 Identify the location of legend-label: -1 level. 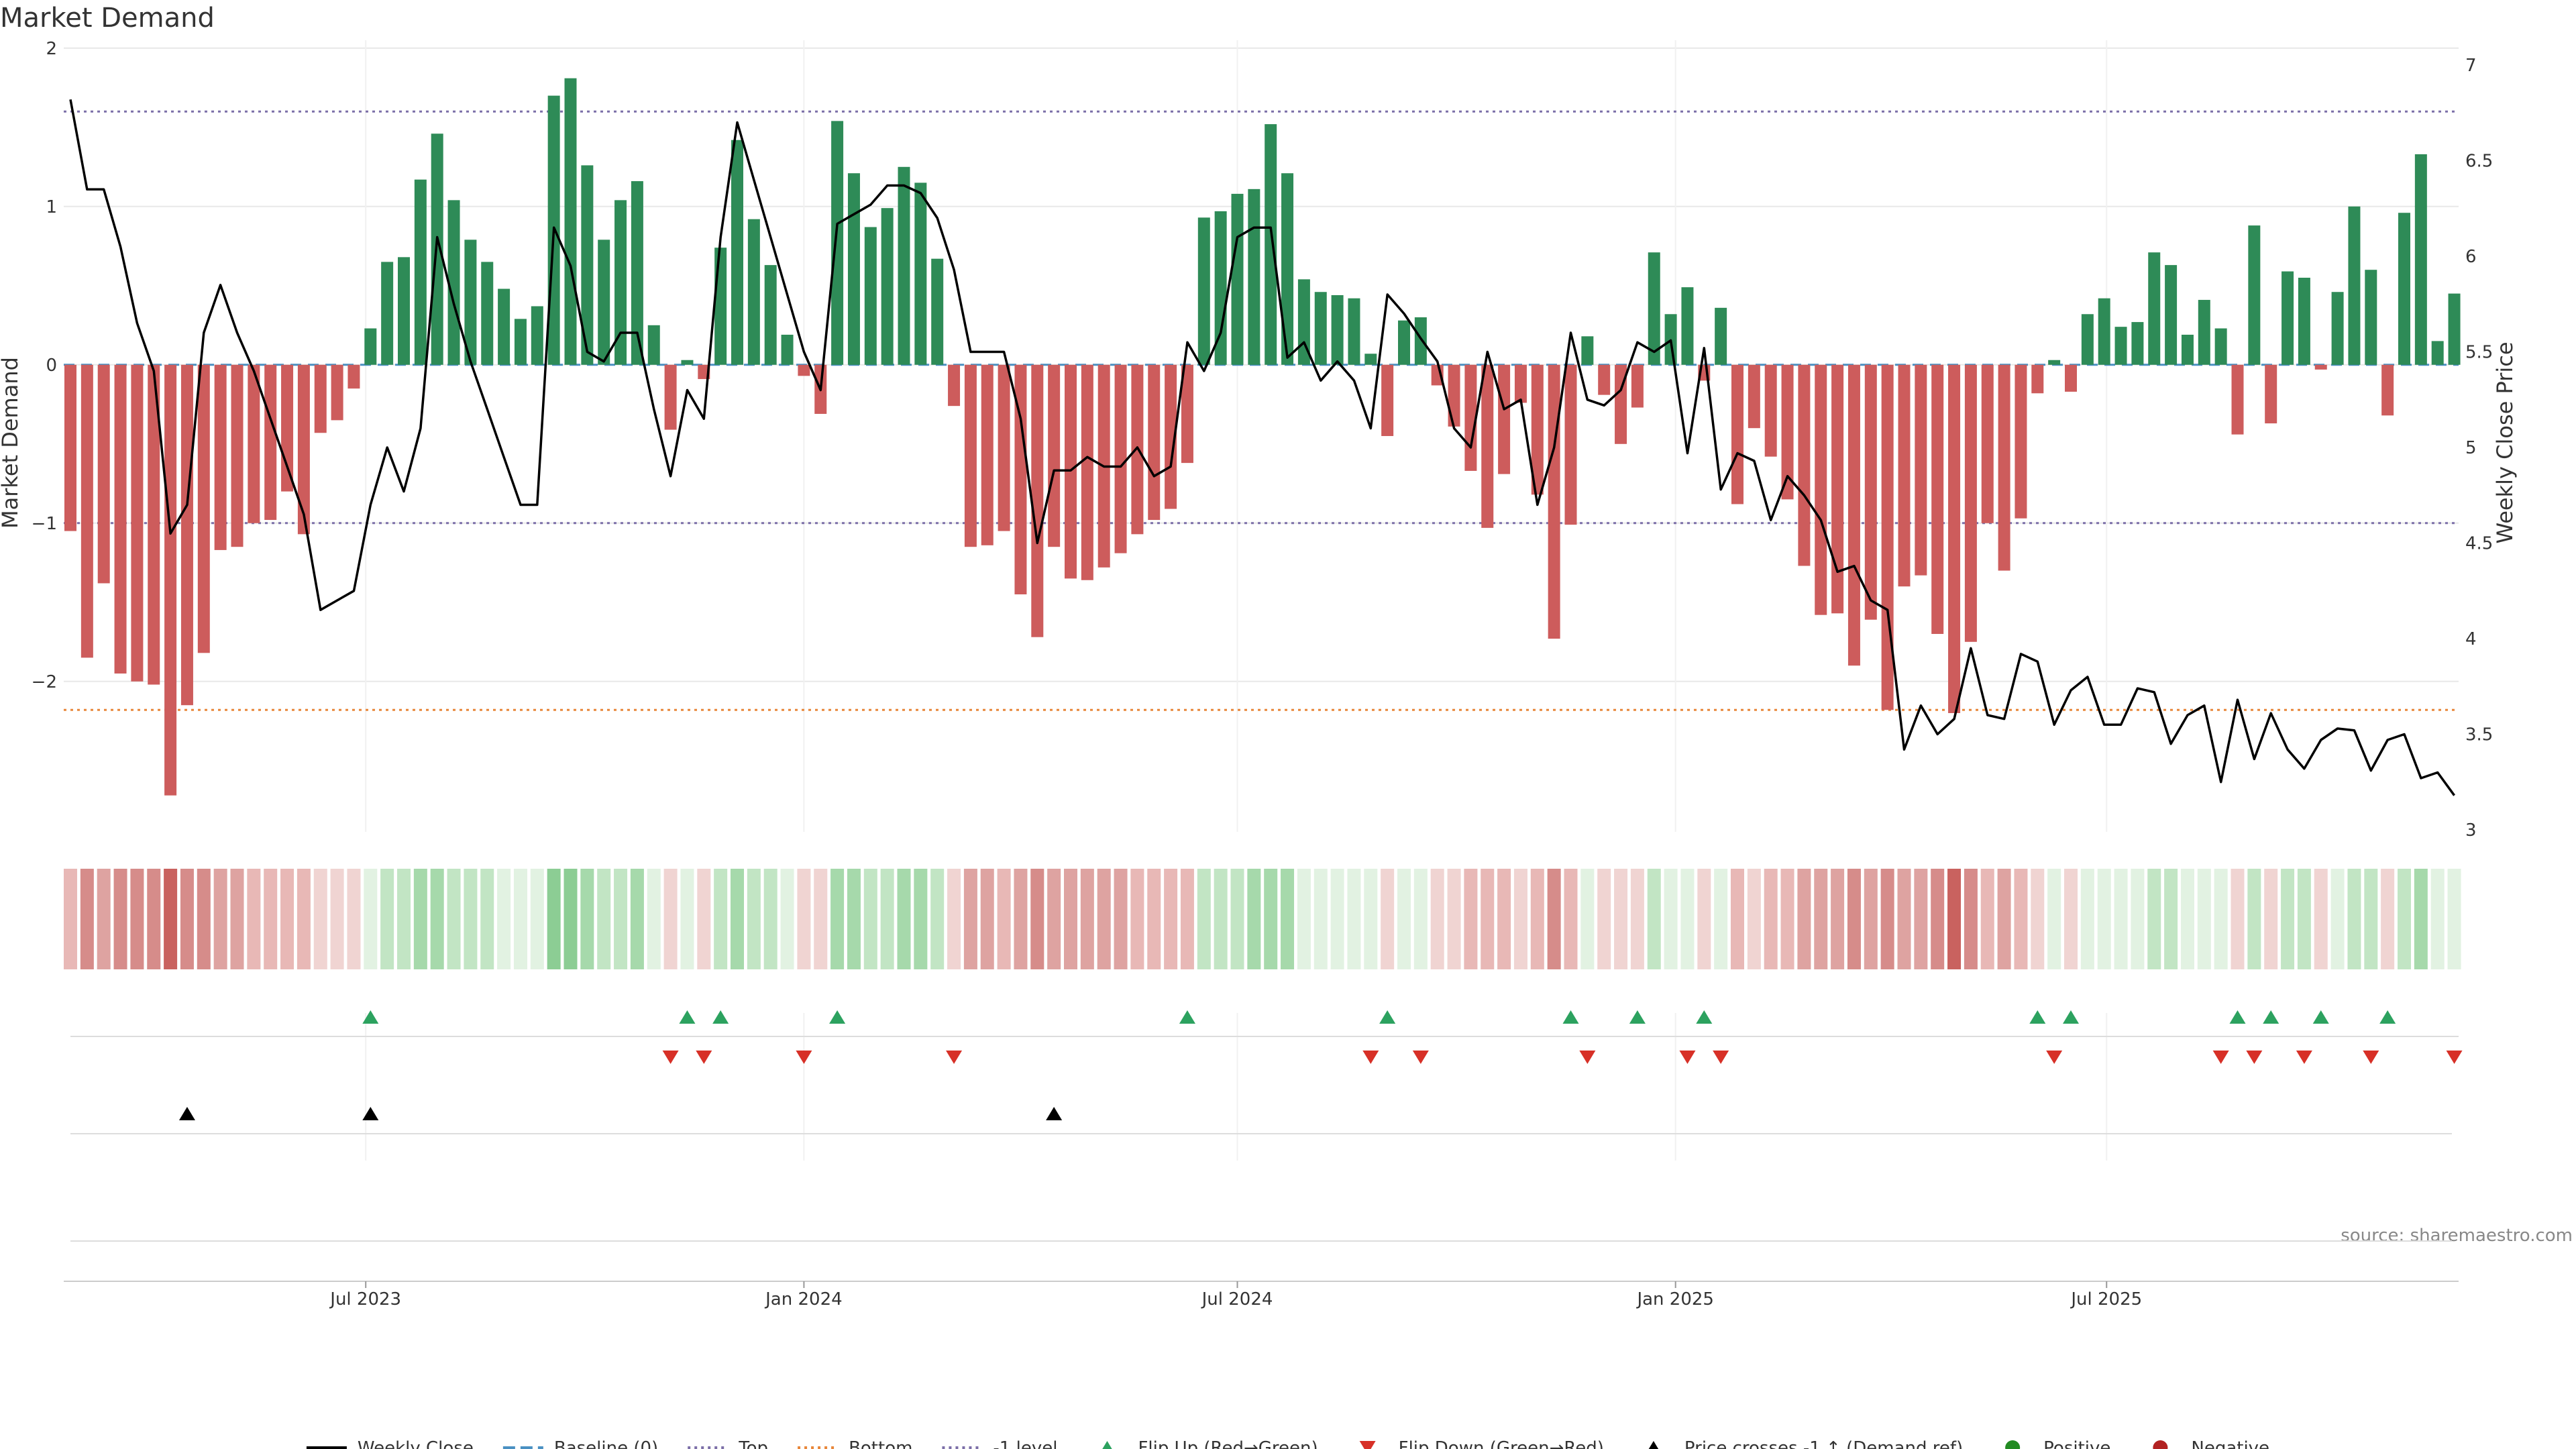
(1025, 1443).